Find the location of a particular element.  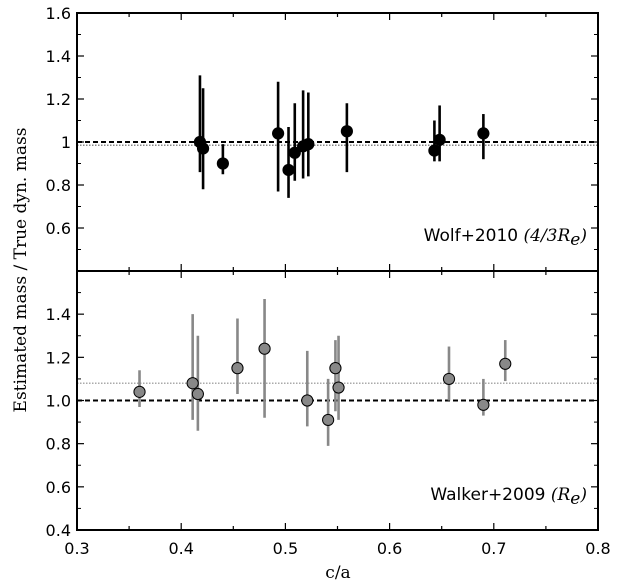

annotation-name: Walker+2009 is located at coordinates (490, 495).